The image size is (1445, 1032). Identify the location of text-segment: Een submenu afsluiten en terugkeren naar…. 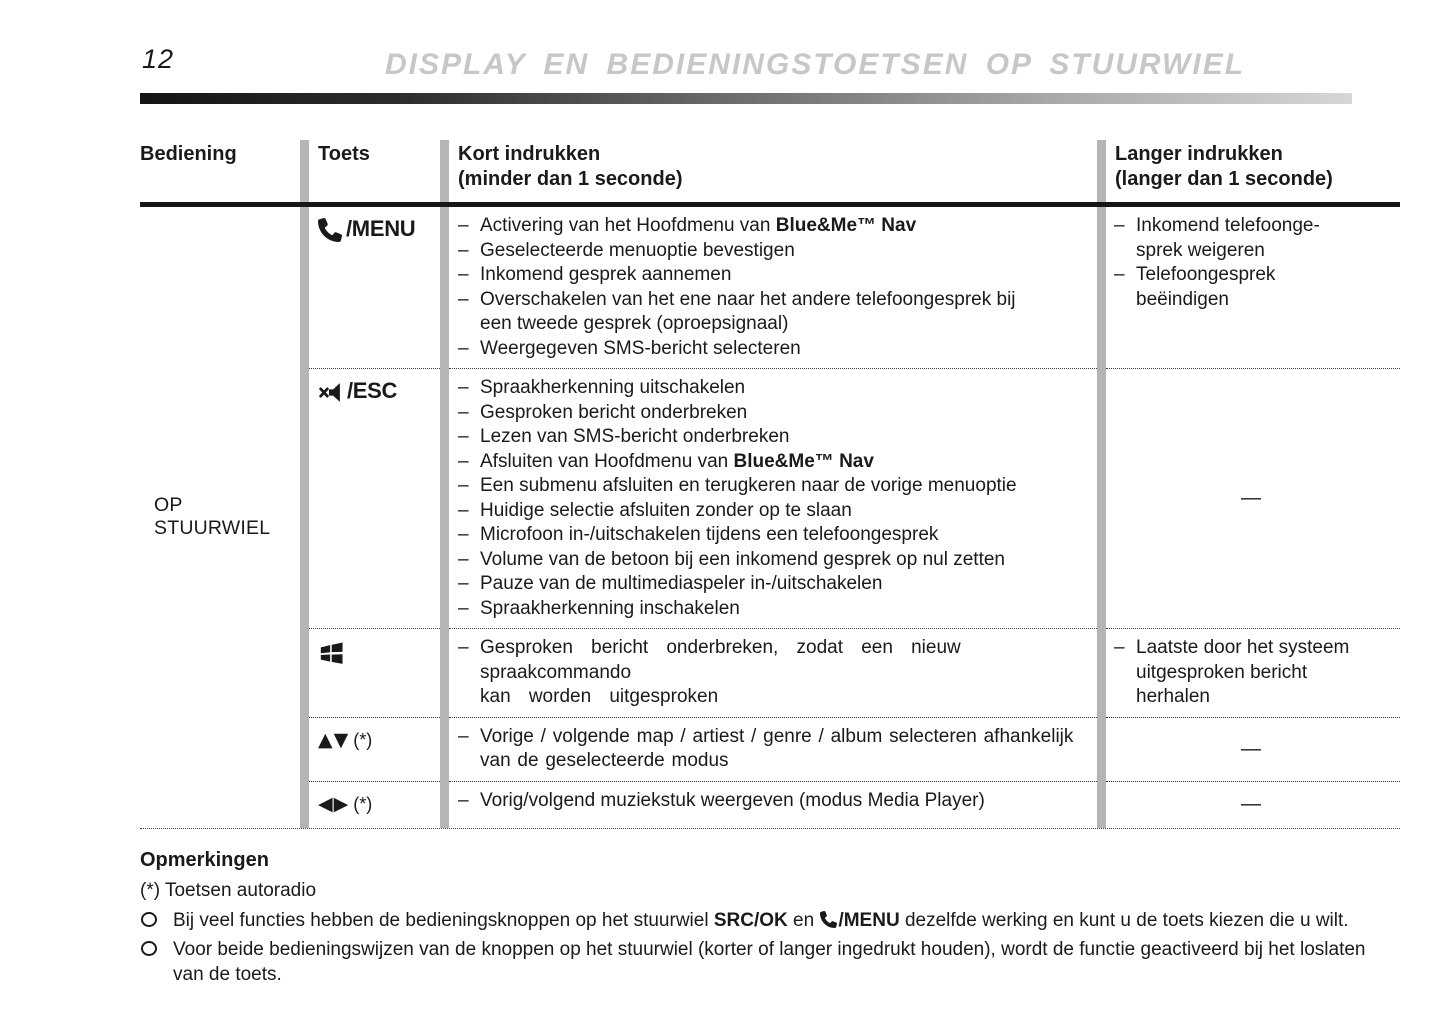
(748, 485).